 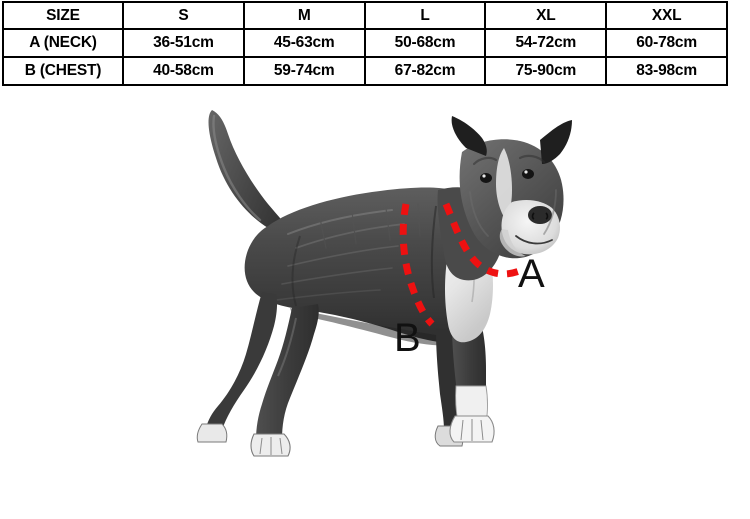 I want to click on table-header-row: SIZE S M L XL XXL, so click(x=365, y=15).